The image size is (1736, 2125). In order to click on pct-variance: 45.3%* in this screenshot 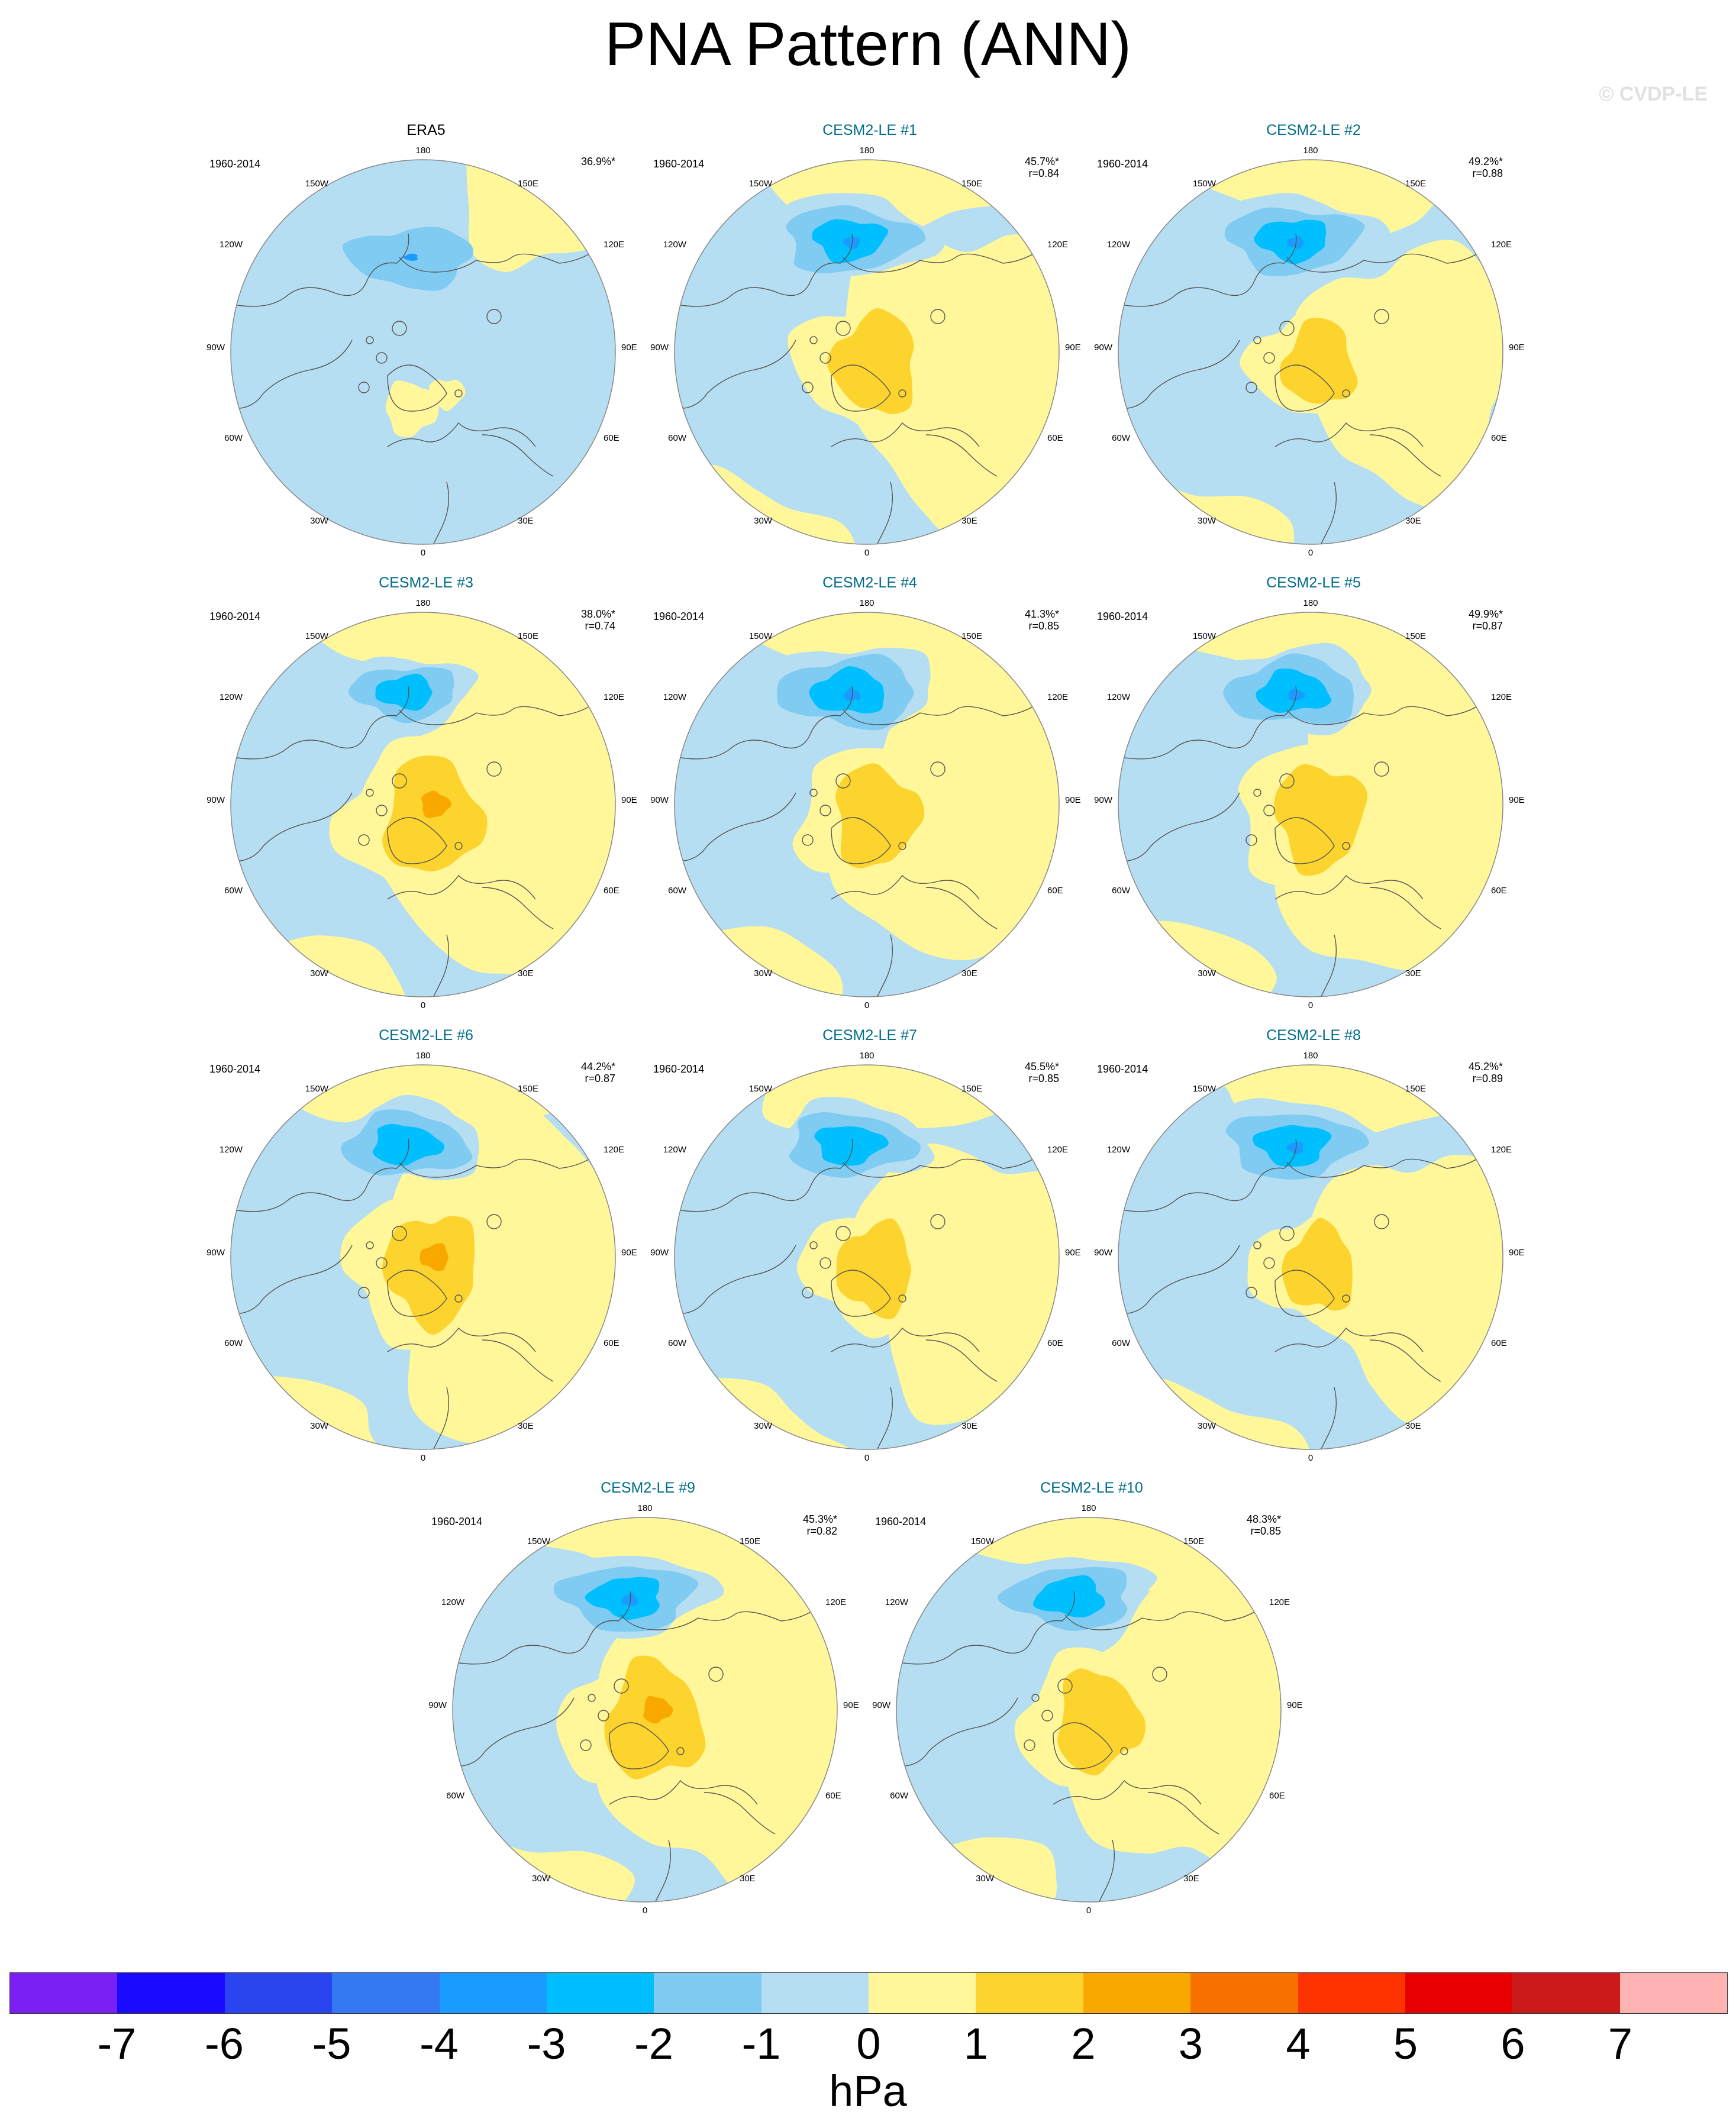, I will do `click(819, 1519)`.